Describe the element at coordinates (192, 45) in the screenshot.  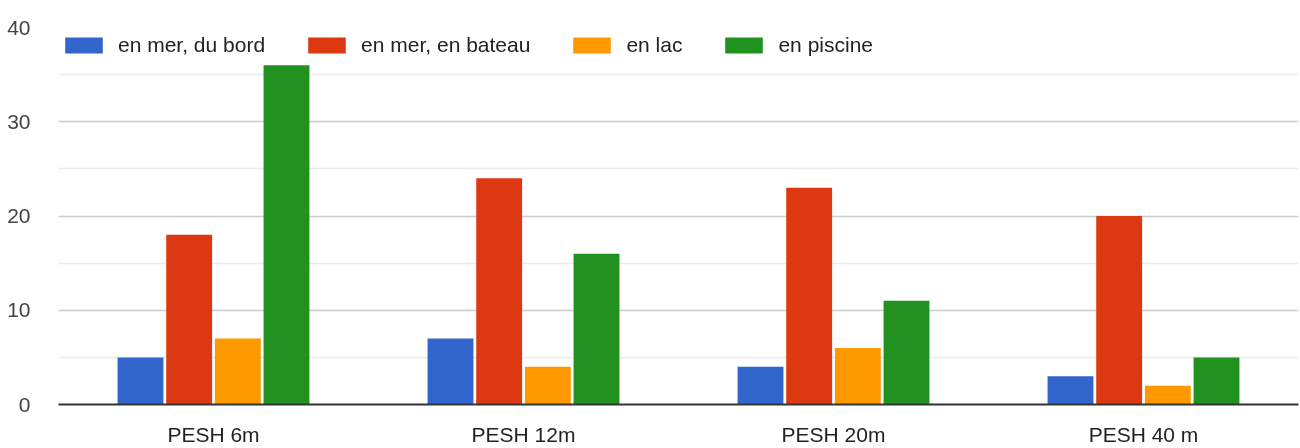
I see `legend-label: en mer, du bord` at that location.